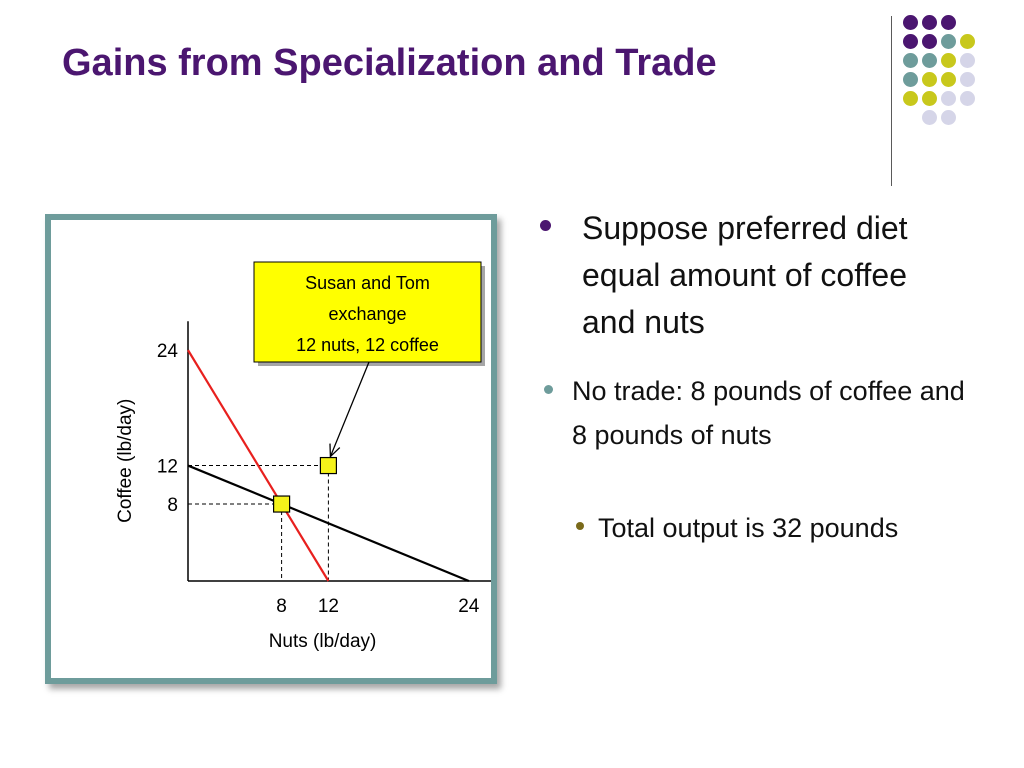 The height and width of the screenshot is (768, 1024). I want to click on tick-layer: 8 12 24 24 12 8, so click(318, 479).